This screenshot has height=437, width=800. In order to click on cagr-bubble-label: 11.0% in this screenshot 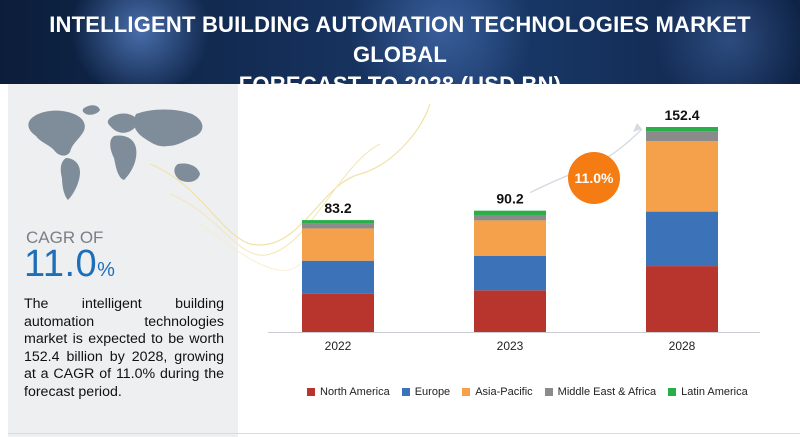, I will do `click(594, 178)`.